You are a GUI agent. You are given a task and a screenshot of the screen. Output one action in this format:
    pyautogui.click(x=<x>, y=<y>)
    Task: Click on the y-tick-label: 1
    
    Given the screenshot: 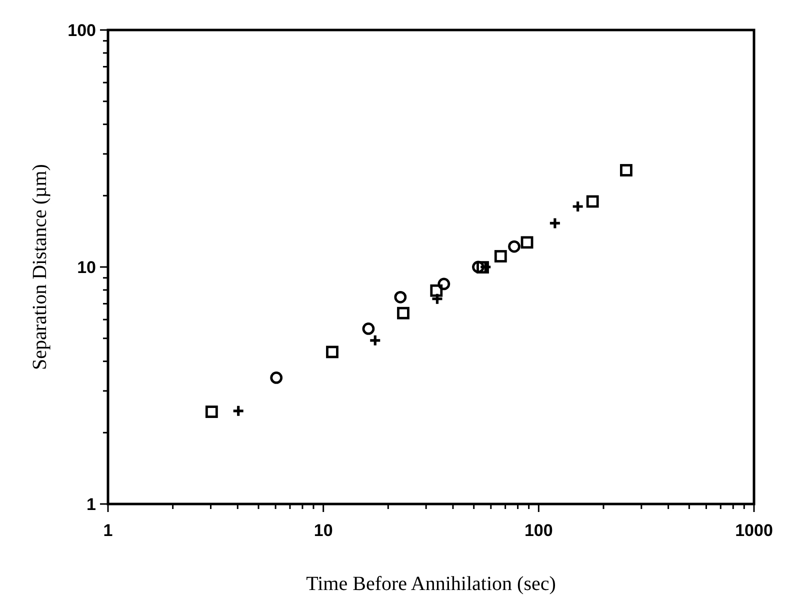 What is the action you would take?
    pyautogui.click(x=91, y=504)
    